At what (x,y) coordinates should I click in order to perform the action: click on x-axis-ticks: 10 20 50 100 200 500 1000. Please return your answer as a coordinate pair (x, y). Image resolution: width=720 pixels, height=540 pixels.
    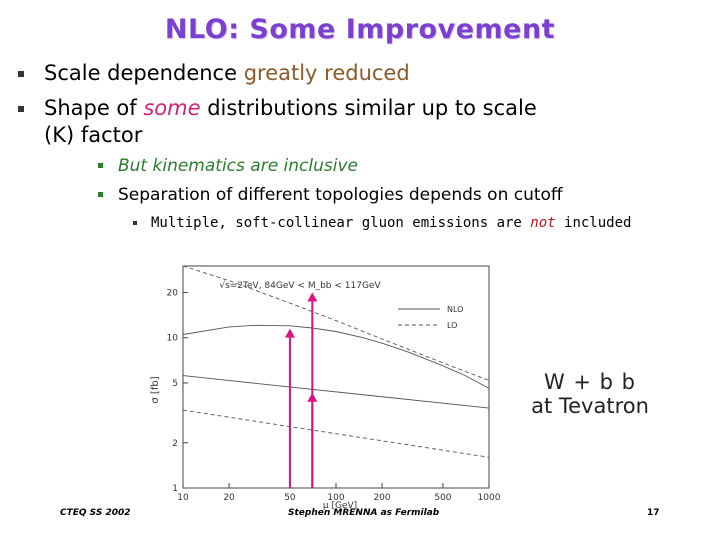
    Looking at the image, I should click on (339, 493).